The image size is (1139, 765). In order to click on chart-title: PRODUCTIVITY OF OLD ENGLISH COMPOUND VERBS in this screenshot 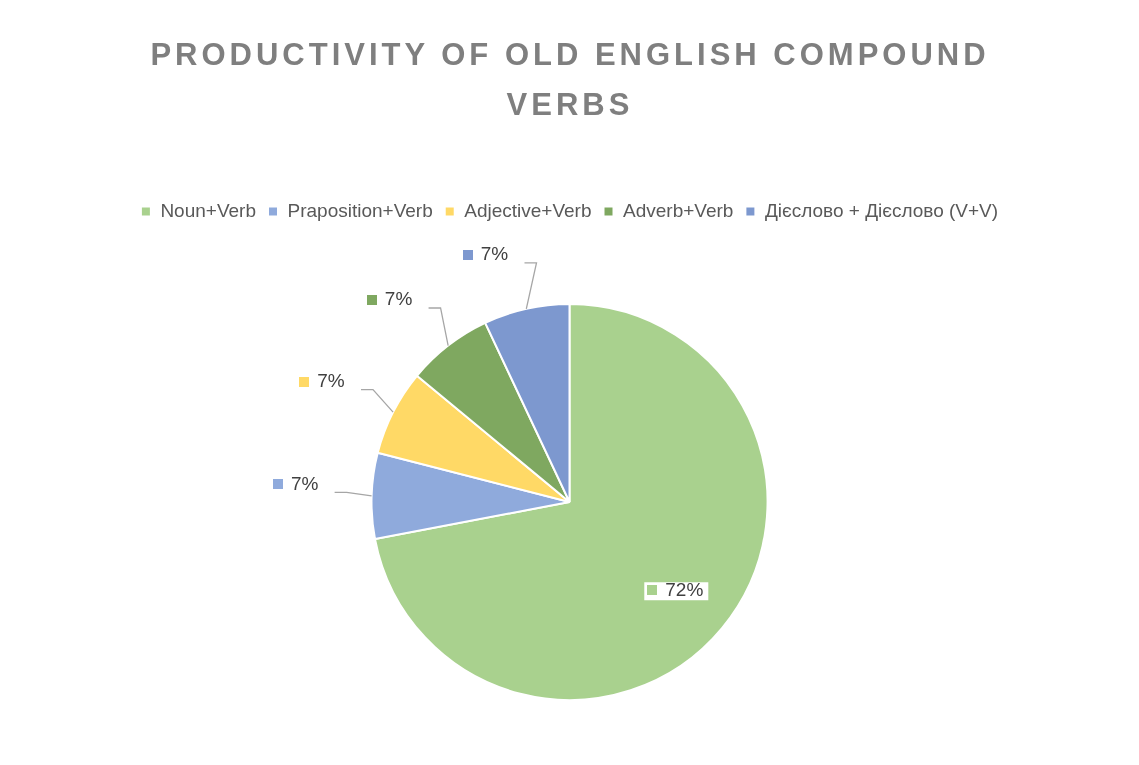, I will do `click(570, 80)`.